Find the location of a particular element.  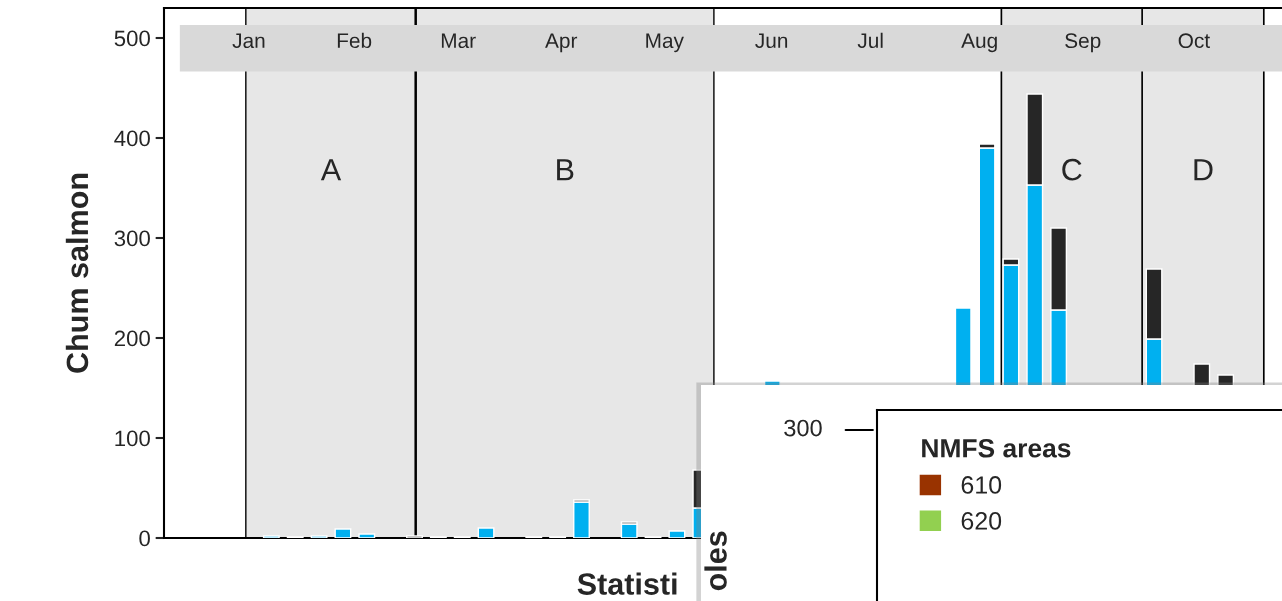

y-axis-title: Chum salmon is located at coordinates (77, 273).